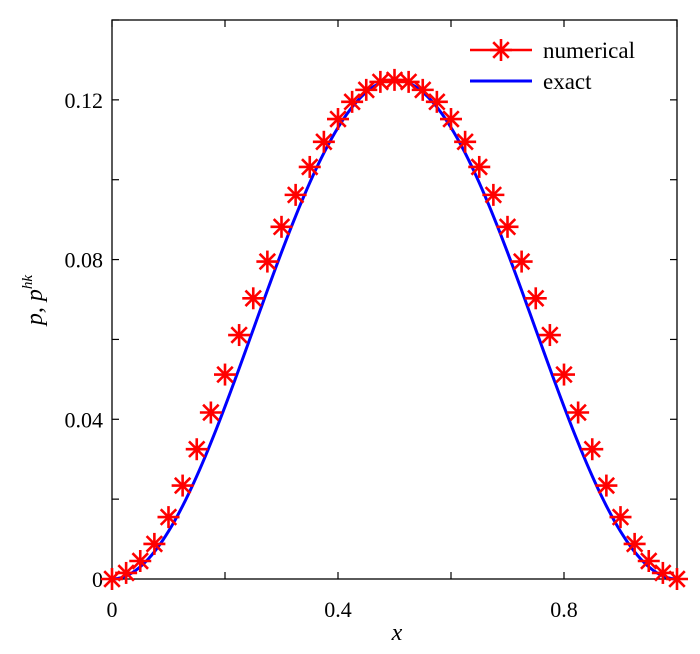 Image resolution: width=700 pixels, height=654 pixels. Describe the element at coordinates (338, 609) in the screenshot. I see `x-tick-label: 0.4` at that location.